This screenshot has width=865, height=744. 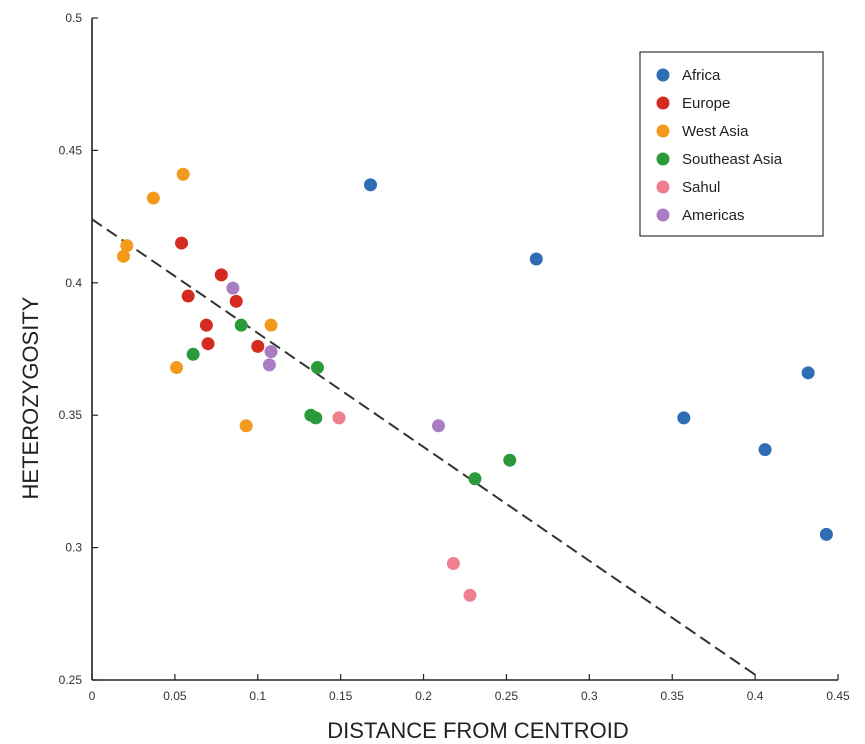 What do you see at coordinates (71, 415) in the screenshot?
I see `y-tick-label: 0.35` at bounding box center [71, 415].